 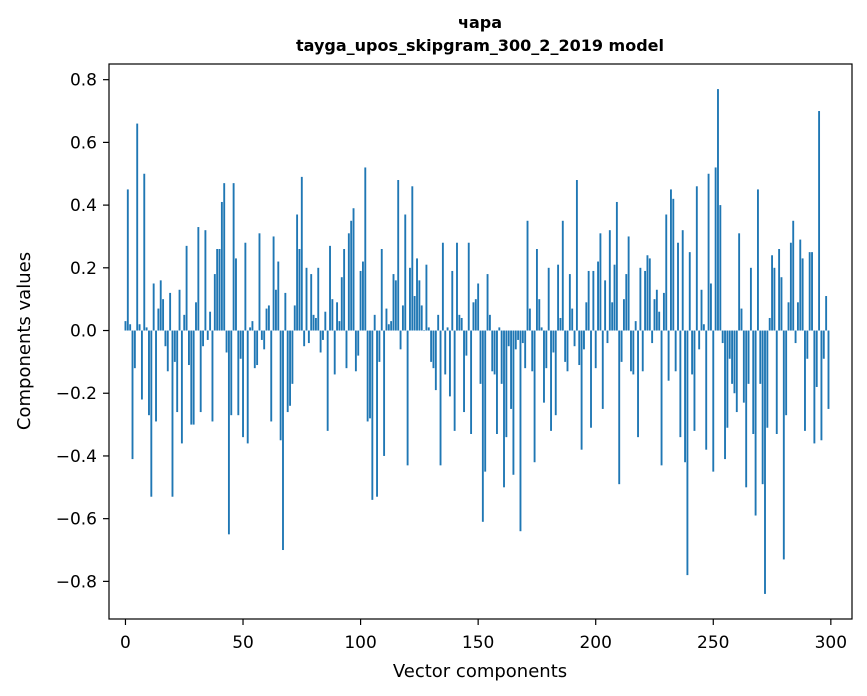 What do you see at coordinates (76, 457) in the screenshot?
I see `y-tick-label-6: −0.4` at bounding box center [76, 457].